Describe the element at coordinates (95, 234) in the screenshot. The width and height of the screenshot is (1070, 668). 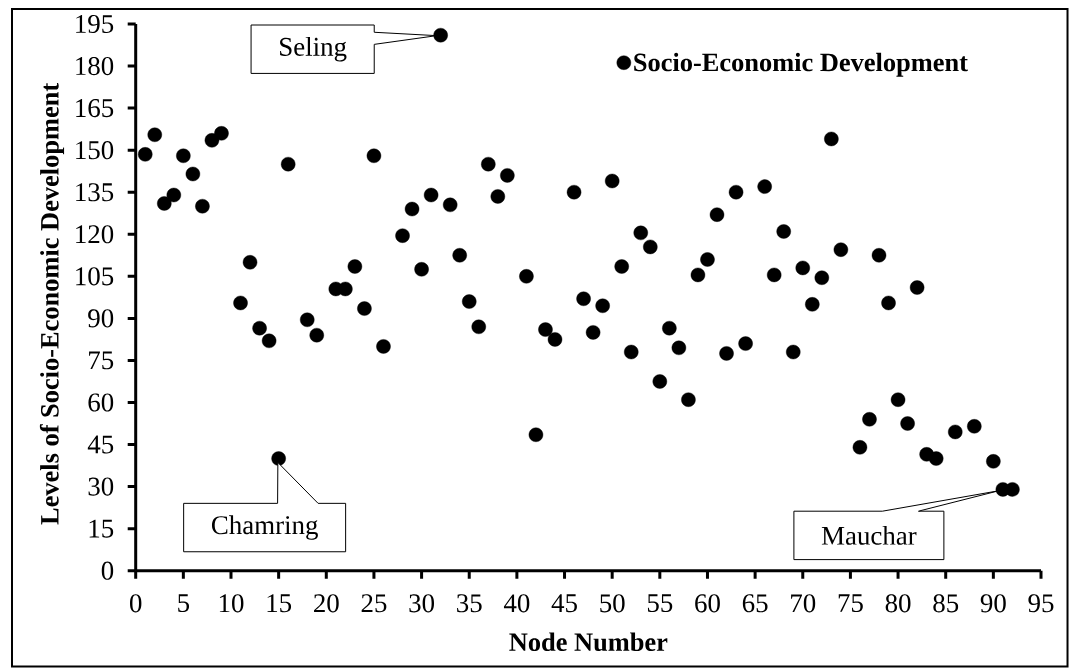
I see `y-tick-label: 120` at that location.